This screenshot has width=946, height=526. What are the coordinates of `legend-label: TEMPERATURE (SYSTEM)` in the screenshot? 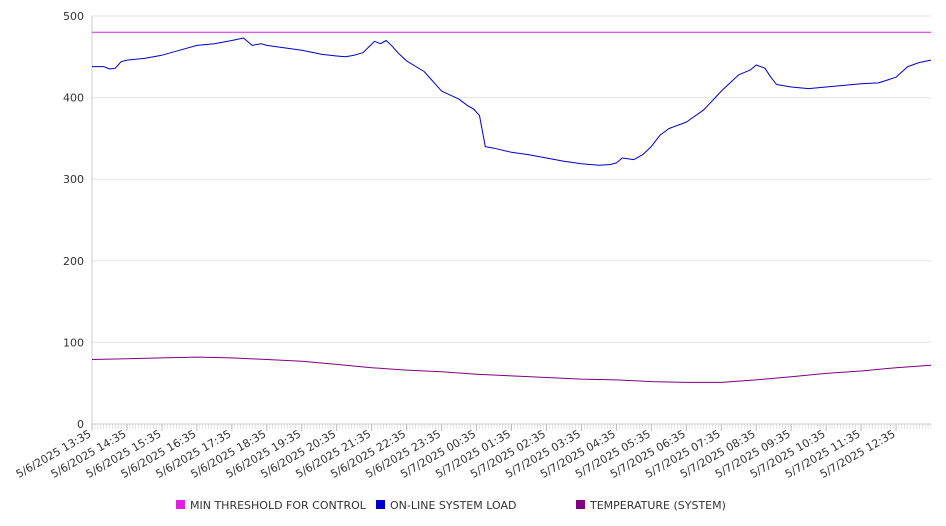 It's located at (657, 505).